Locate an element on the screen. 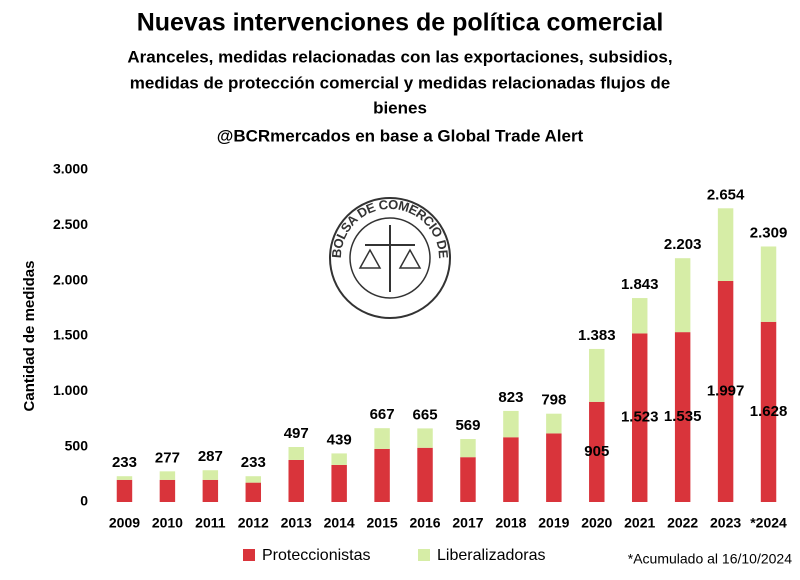  x-tick-label: 2023 is located at coordinates (725, 523).